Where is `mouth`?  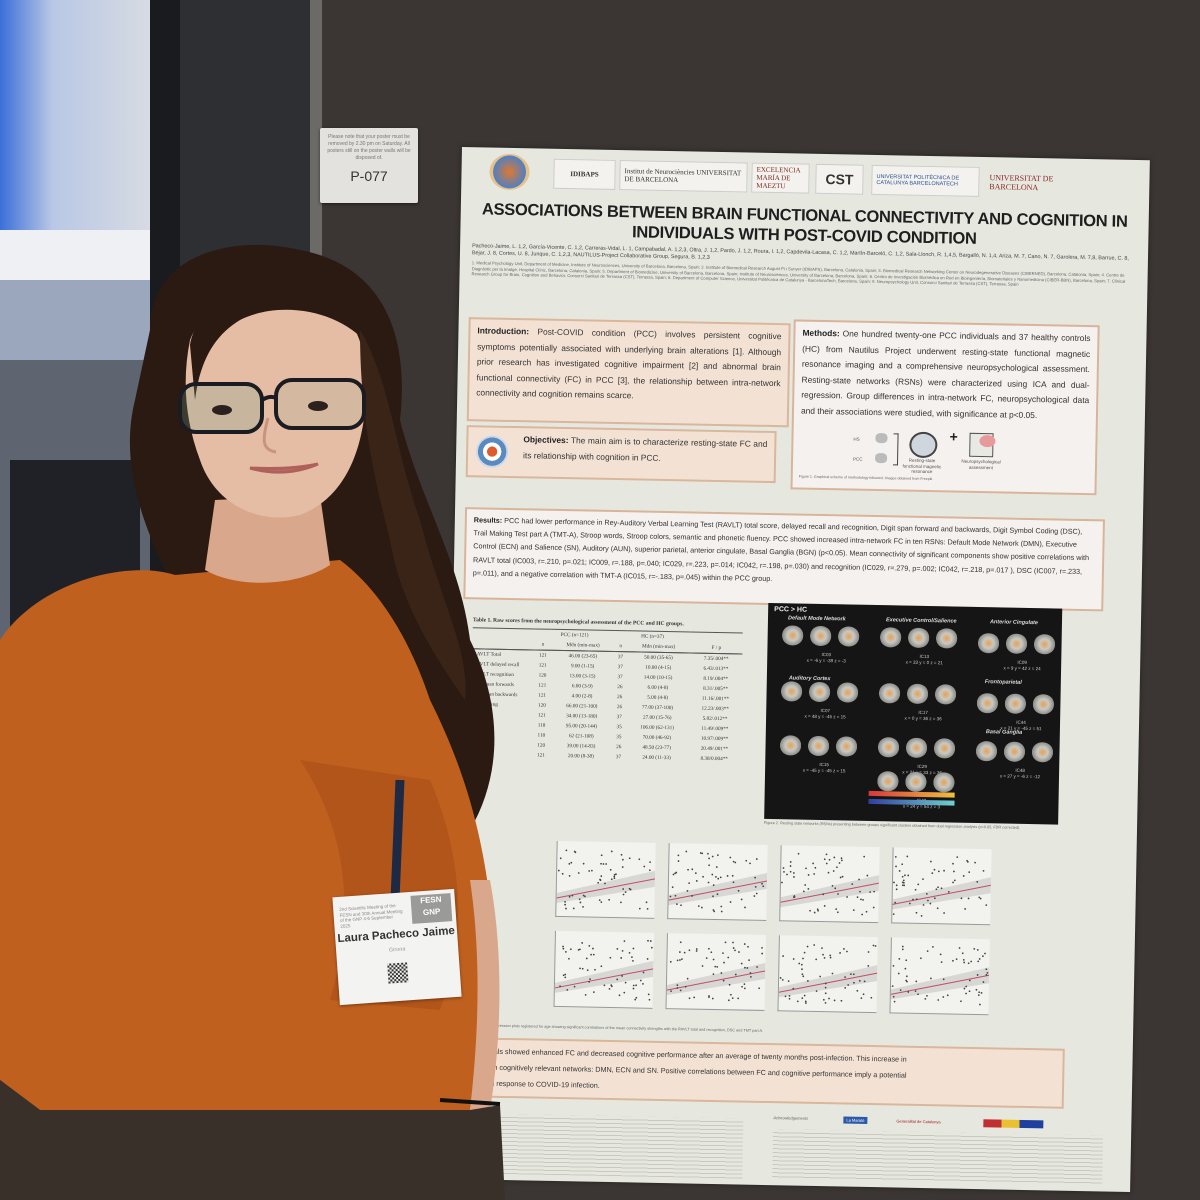 mouth is located at coordinates (284, 468).